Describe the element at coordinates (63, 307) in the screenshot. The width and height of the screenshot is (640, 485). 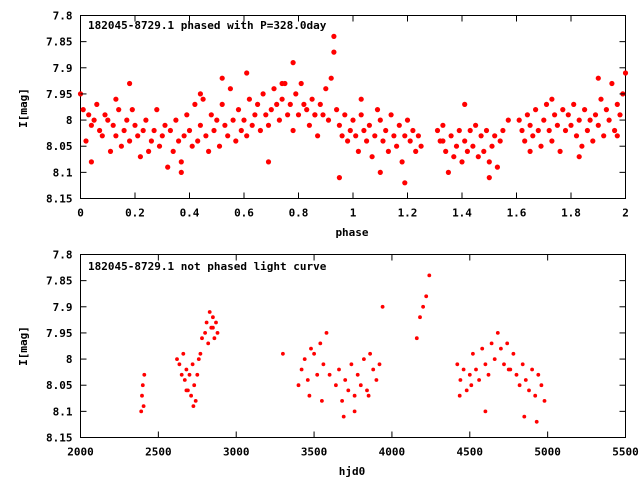
I see `unphased-y-tick-label: 7.9` at that location.